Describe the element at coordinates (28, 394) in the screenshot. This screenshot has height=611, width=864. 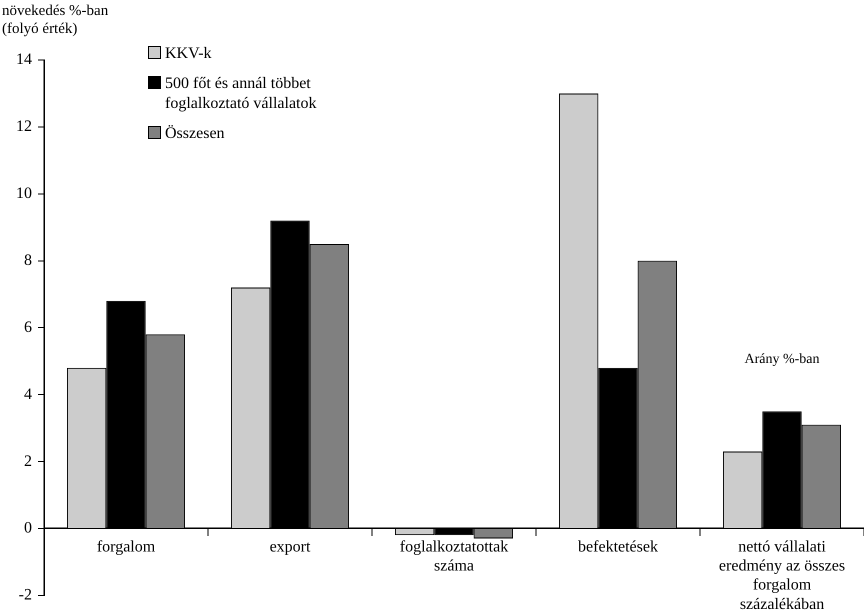
I see `y-tick-label: 4` at that location.